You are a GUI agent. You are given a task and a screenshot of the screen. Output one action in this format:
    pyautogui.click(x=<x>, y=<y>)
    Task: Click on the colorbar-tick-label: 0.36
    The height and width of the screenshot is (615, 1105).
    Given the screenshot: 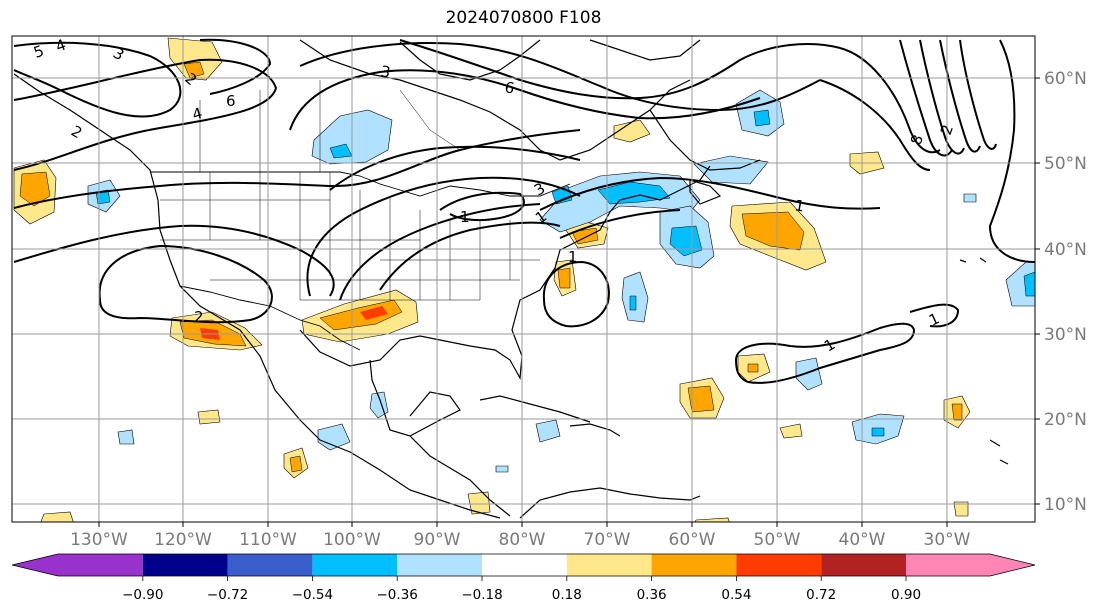 What is the action you would take?
    pyautogui.click(x=652, y=595)
    